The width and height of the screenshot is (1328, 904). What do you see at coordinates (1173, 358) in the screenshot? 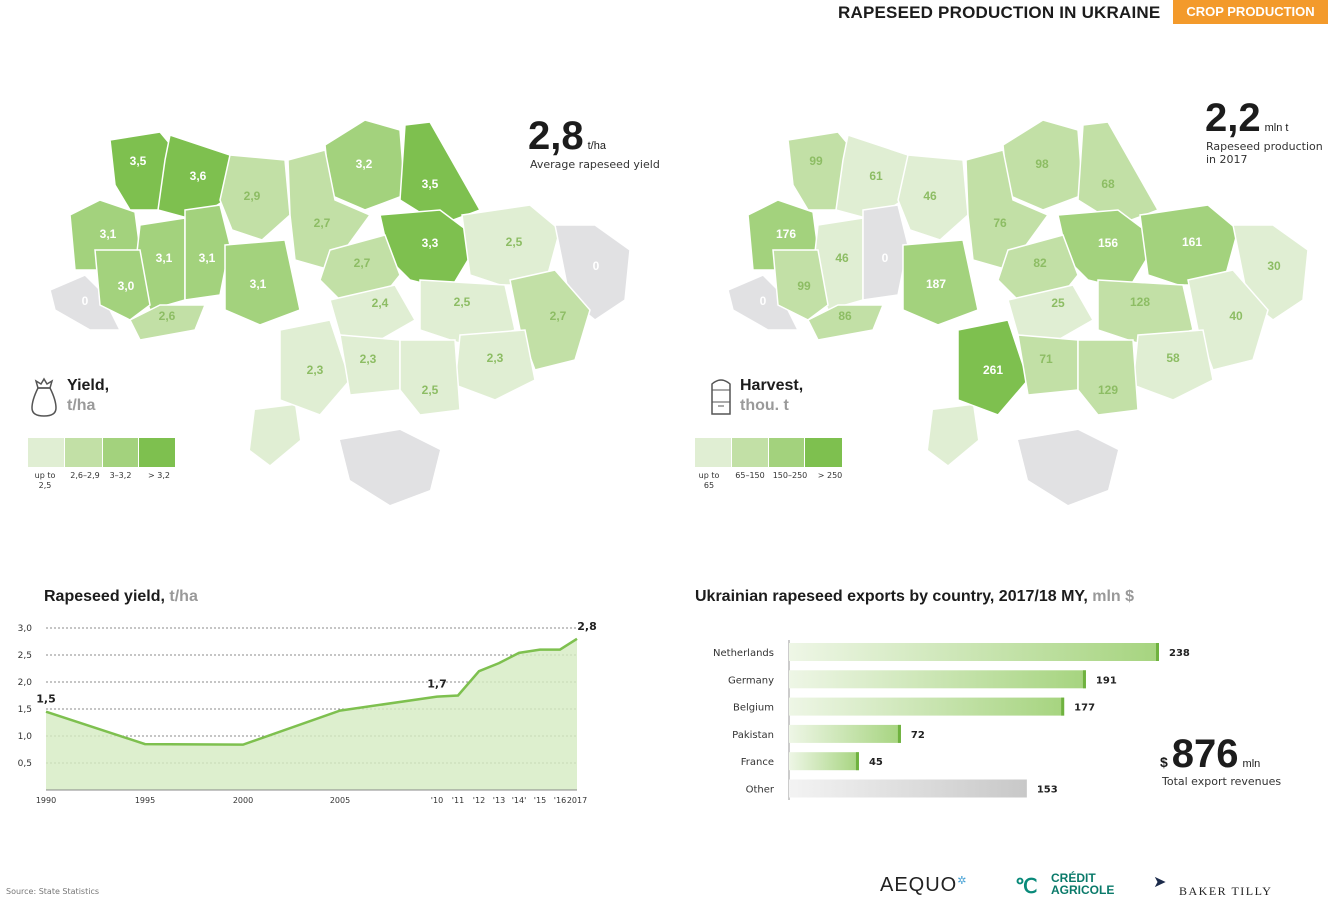
I see `region-label: 58` at bounding box center [1173, 358].